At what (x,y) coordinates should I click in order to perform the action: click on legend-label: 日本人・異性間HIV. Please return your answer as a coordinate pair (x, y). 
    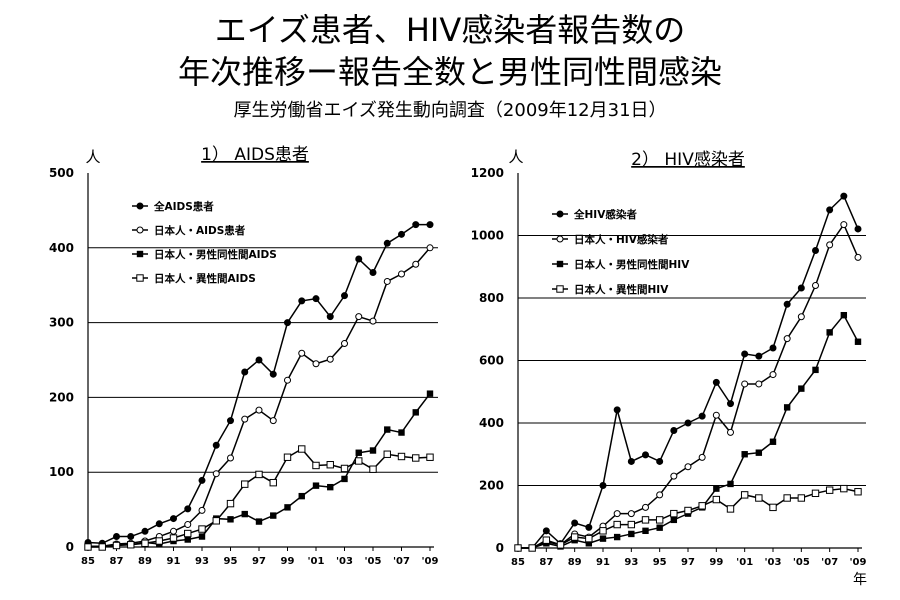
    Looking at the image, I should click on (621, 289).